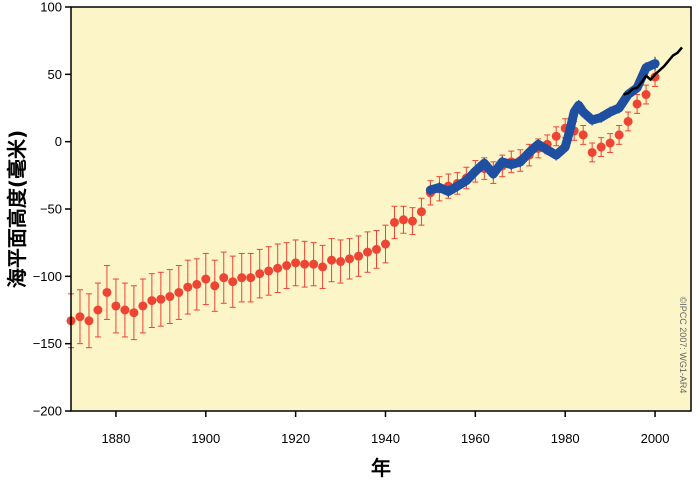 The width and height of the screenshot is (700, 484). What do you see at coordinates (51, 209) in the screenshot?
I see `y-tick-label: −50` at bounding box center [51, 209].